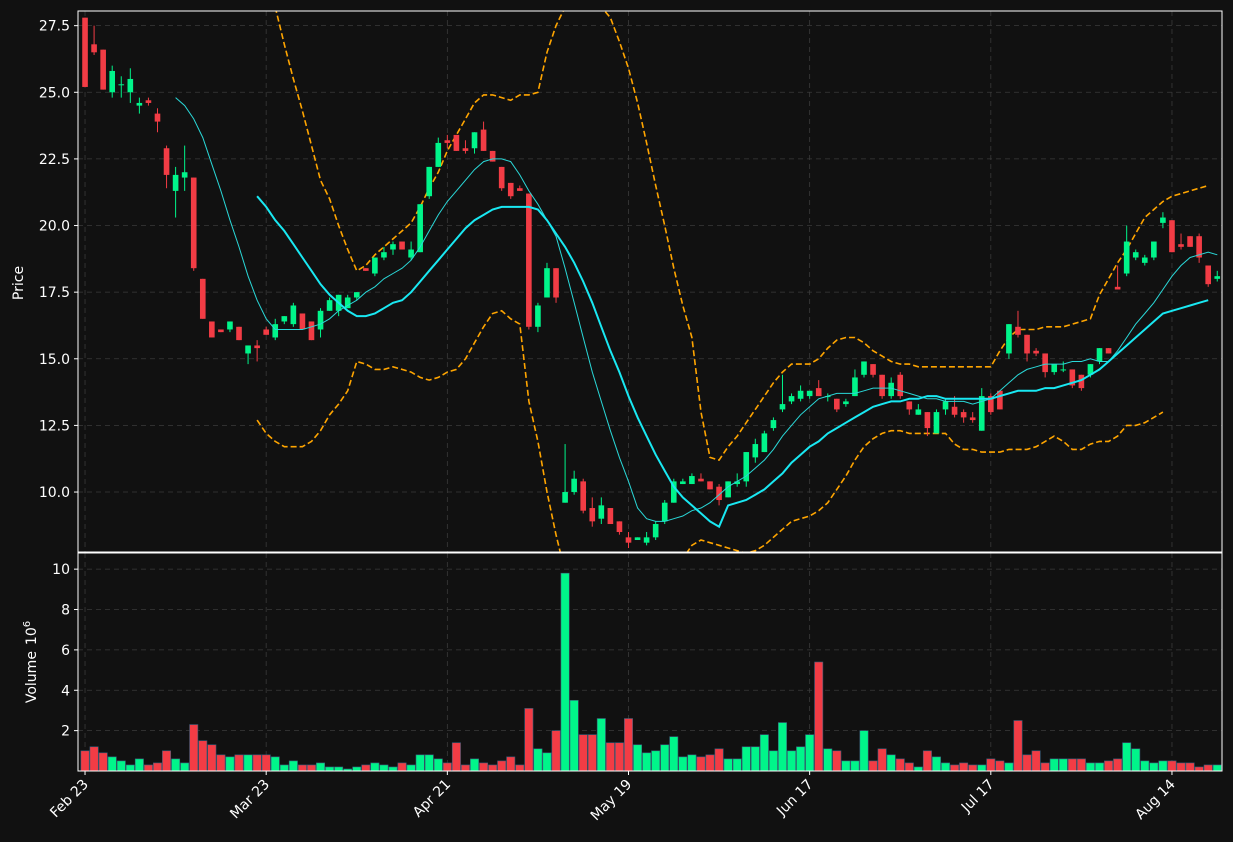  Describe the element at coordinates (54, 360) in the screenshot. I see `price-tick-label: 15.0` at that location.